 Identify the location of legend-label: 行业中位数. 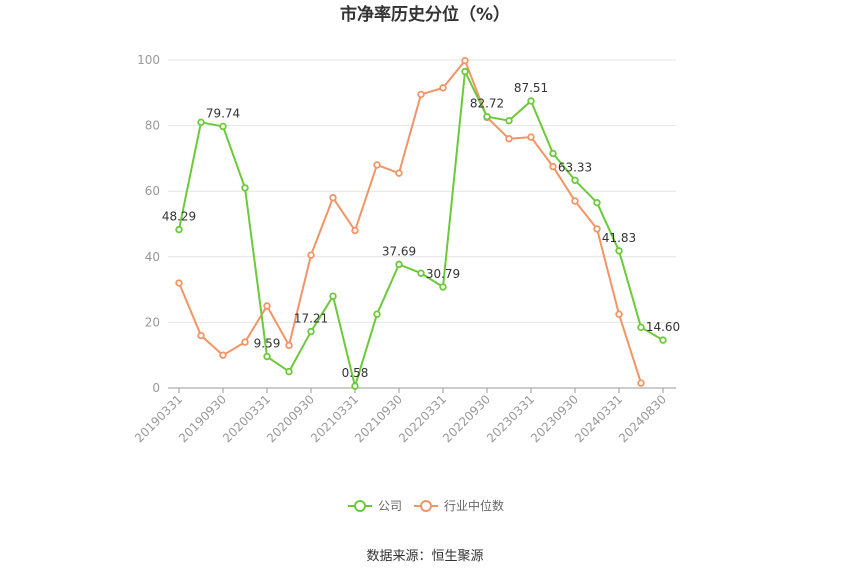
(474, 505).